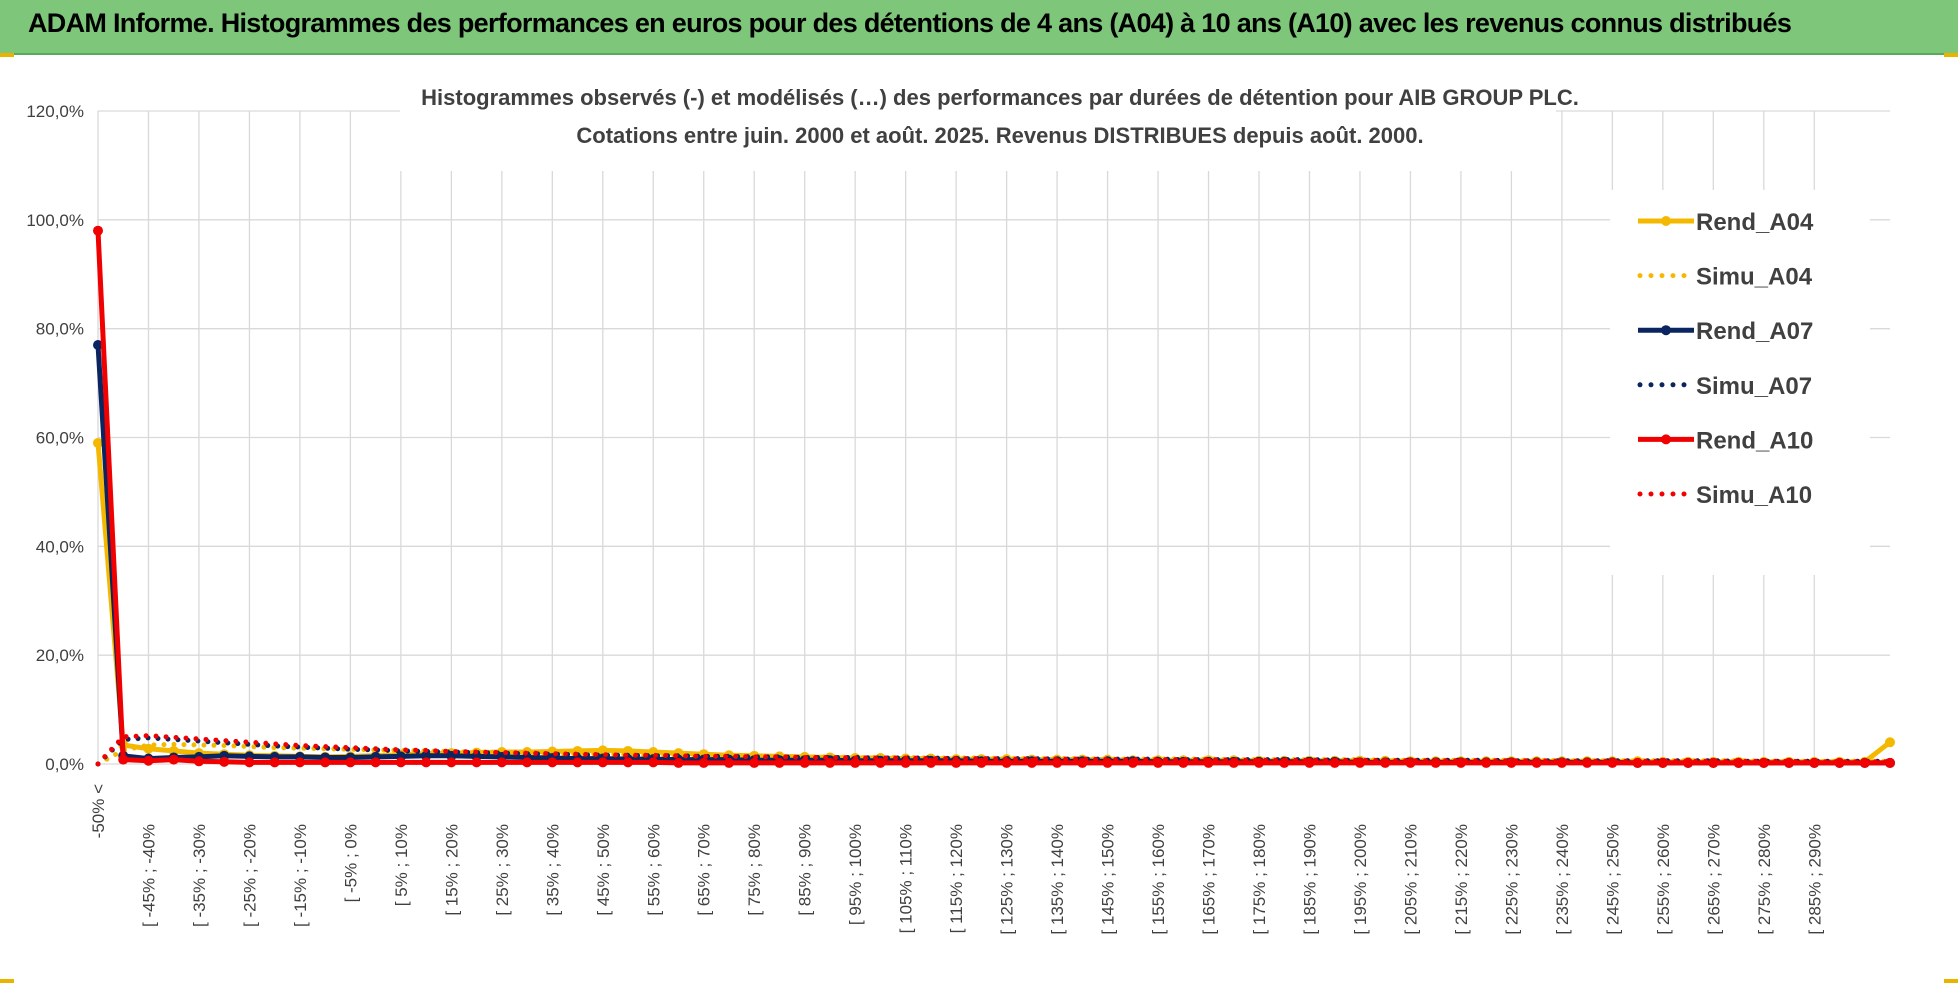  Describe the element at coordinates (148, 875) in the screenshot. I see `x-tick-label: [ -45% ; -40%` at that location.